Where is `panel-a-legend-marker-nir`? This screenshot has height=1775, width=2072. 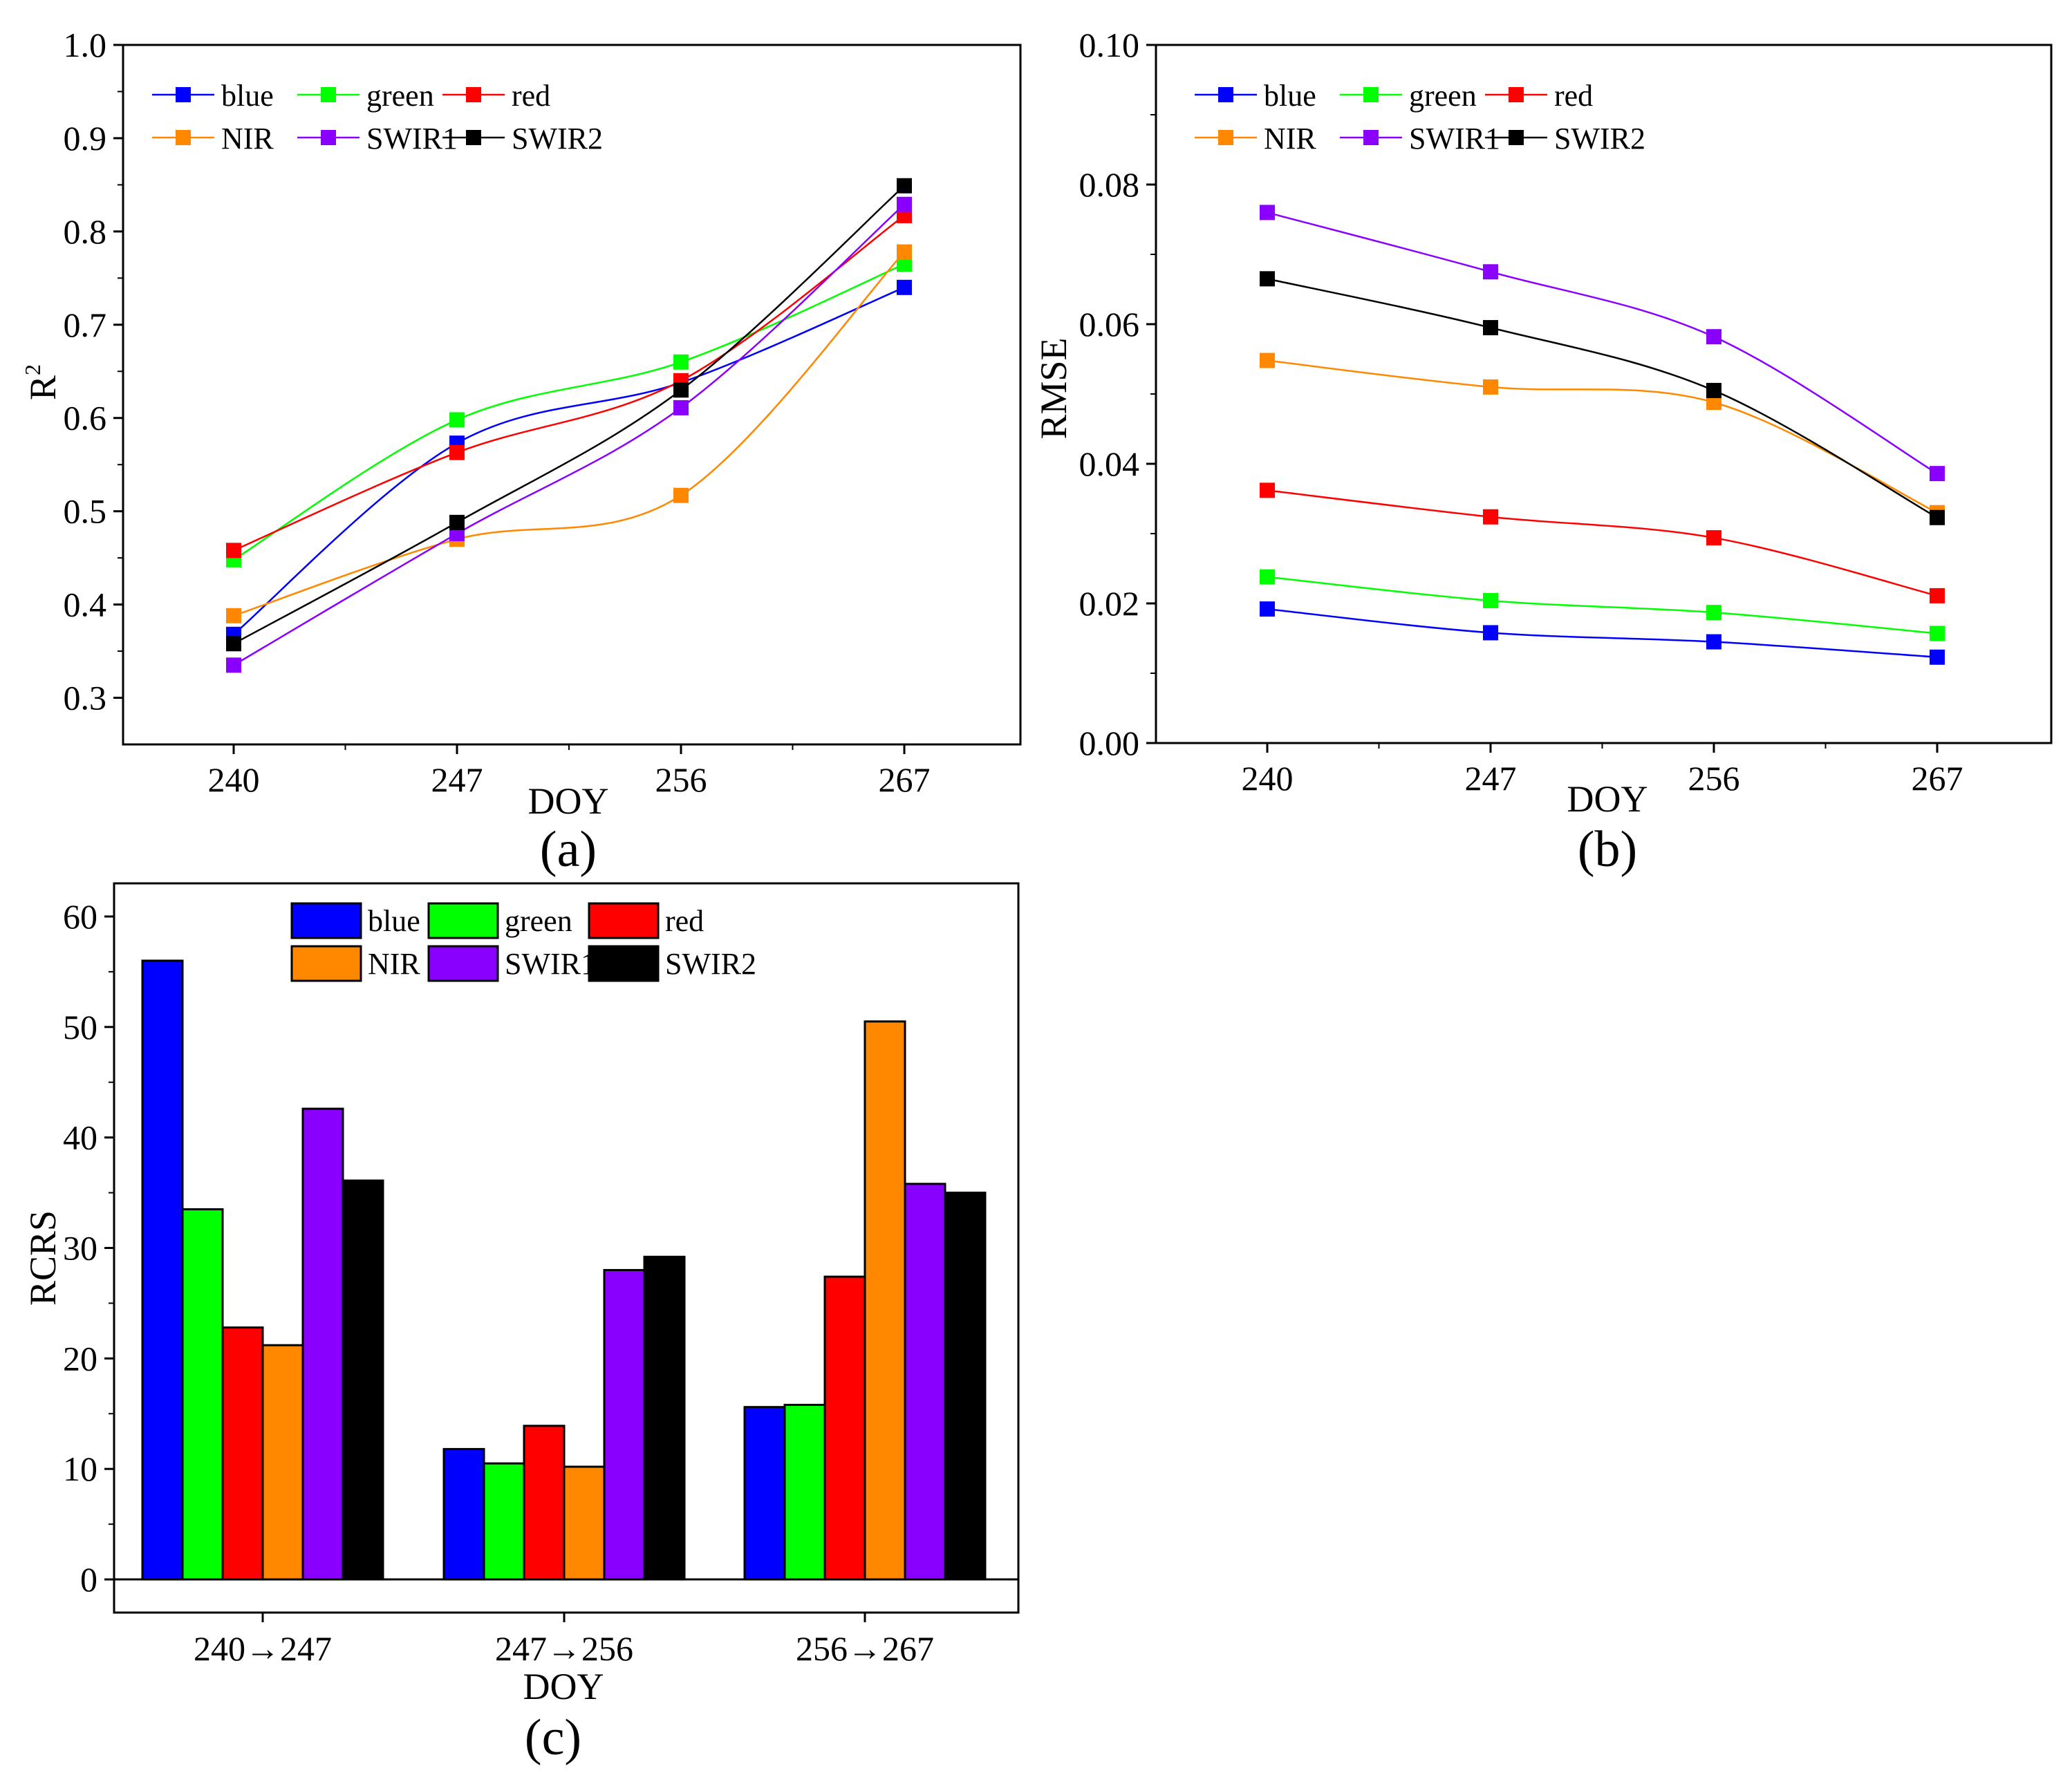 panel-a-legend-marker-nir is located at coordinates (183, 137).